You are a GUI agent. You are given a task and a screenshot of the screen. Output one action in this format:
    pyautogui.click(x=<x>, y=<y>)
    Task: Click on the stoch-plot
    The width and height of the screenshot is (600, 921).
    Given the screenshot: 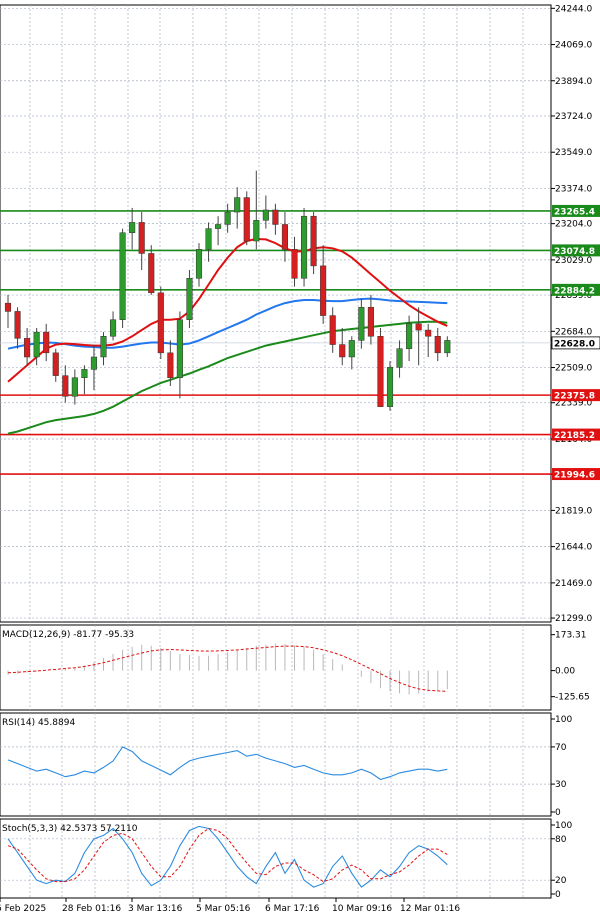 What is the action you would take?
    pyautogui.click(x=275, y=856)
    